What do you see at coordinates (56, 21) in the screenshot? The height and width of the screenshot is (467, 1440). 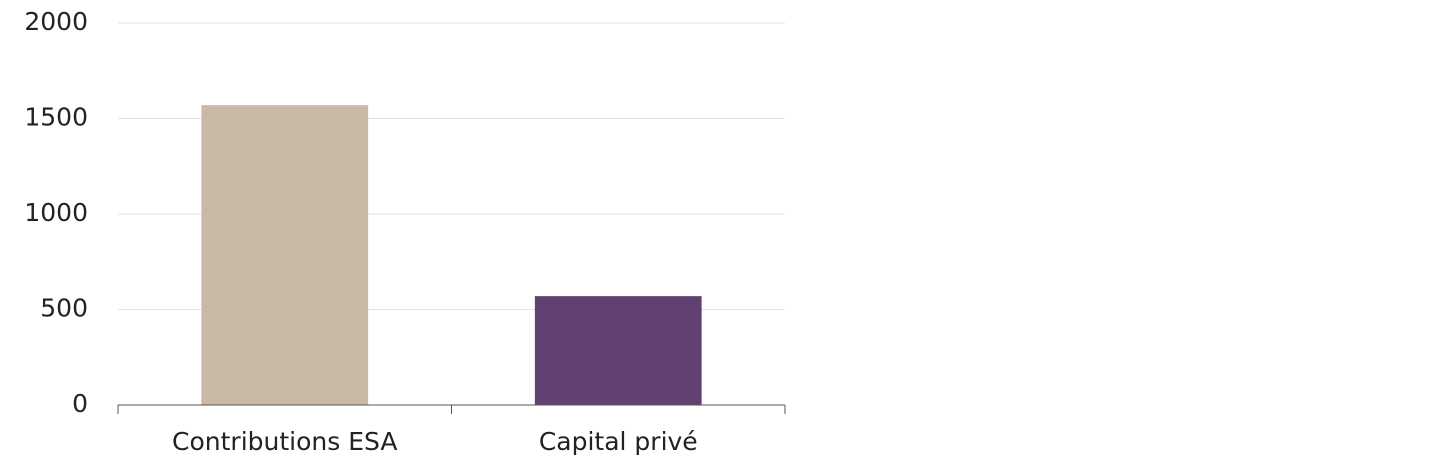 I see `y-tick-label: 2000` at bounding box center [56, 21].